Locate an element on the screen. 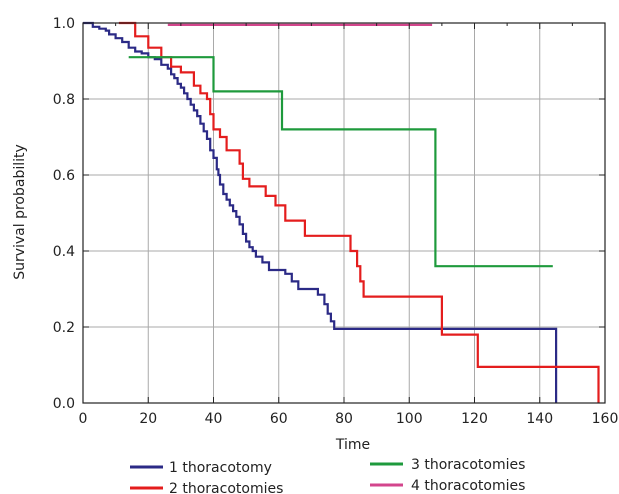 The image size is (619, 494). legend-label-1: 1 thoracotomy is located at coordinates (220, 468).